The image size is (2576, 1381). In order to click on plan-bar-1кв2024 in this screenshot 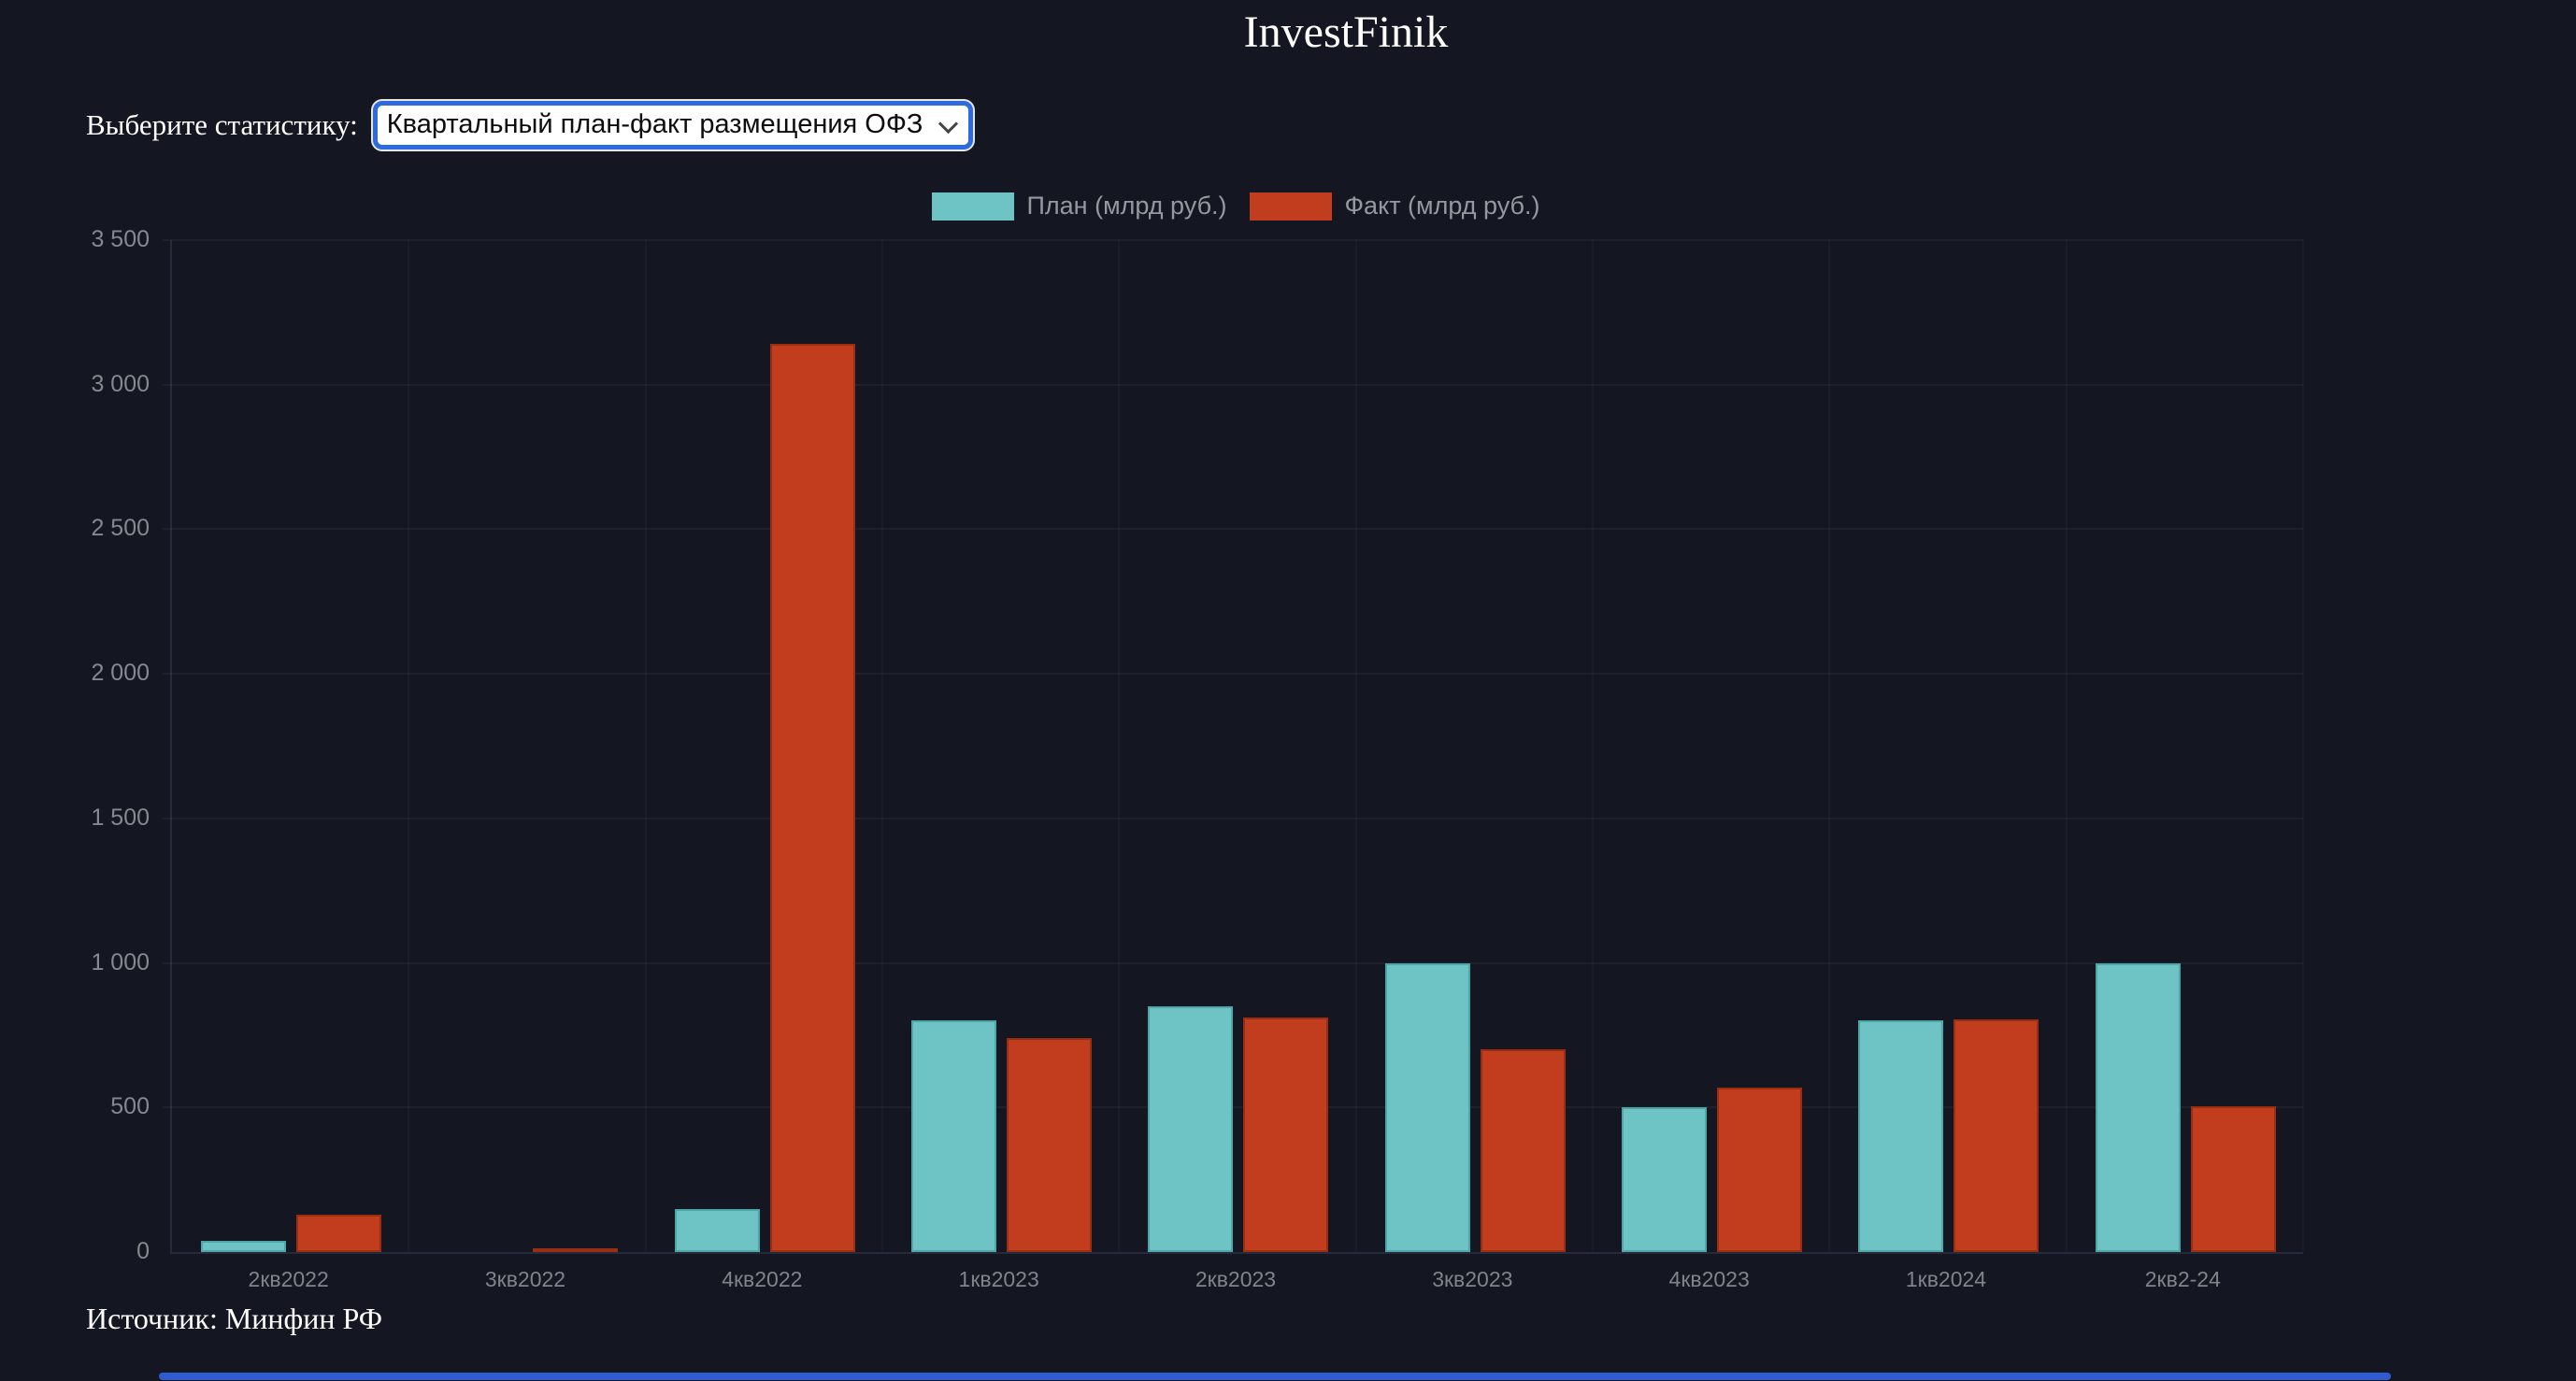, I will do `click(1901, 1136)`.